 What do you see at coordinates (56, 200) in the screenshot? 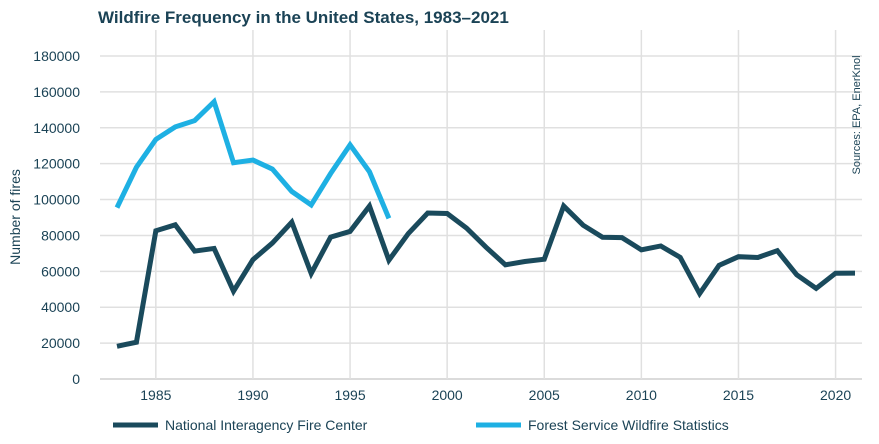
I see `y-tick-label: 100000` at bounding box center [56, 200].